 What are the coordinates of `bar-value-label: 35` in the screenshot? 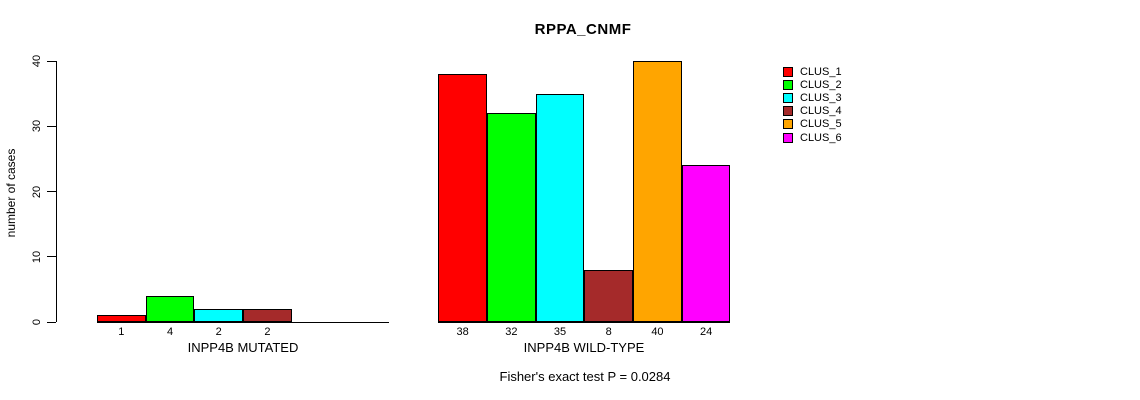 It's located at (560, 332).